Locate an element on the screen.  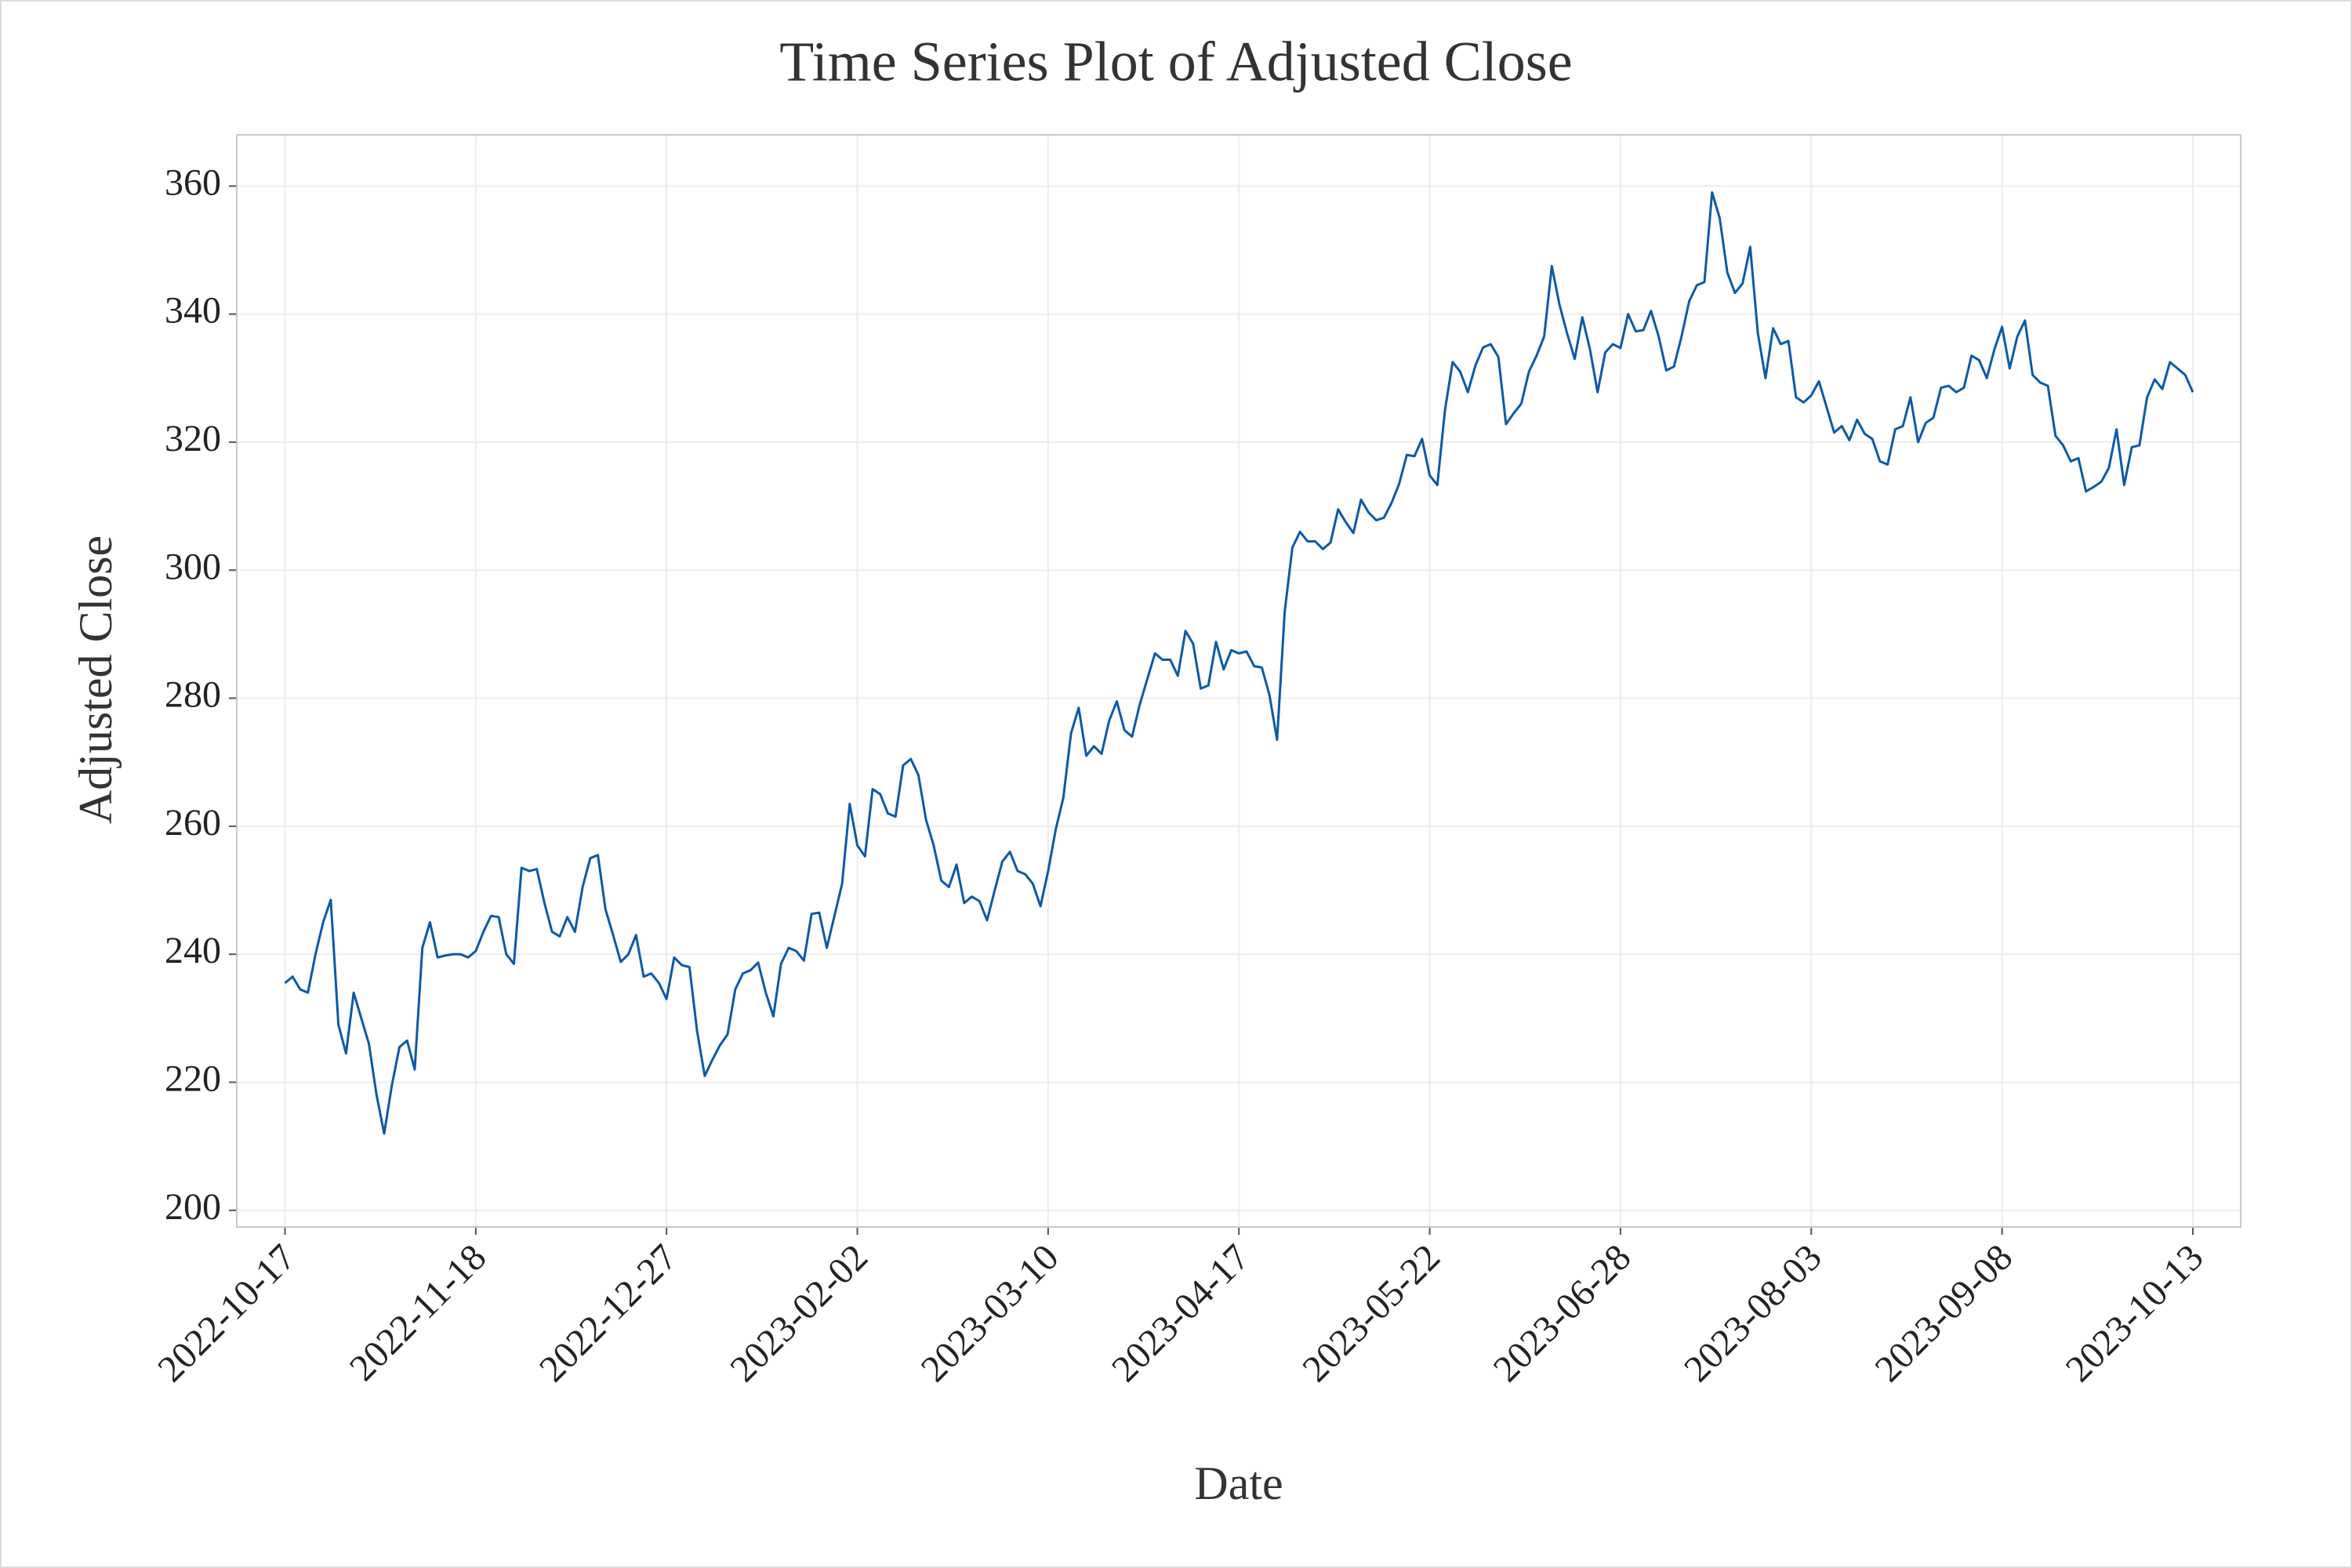
y-tick-label: 300 is located at coordinates (193, 566).